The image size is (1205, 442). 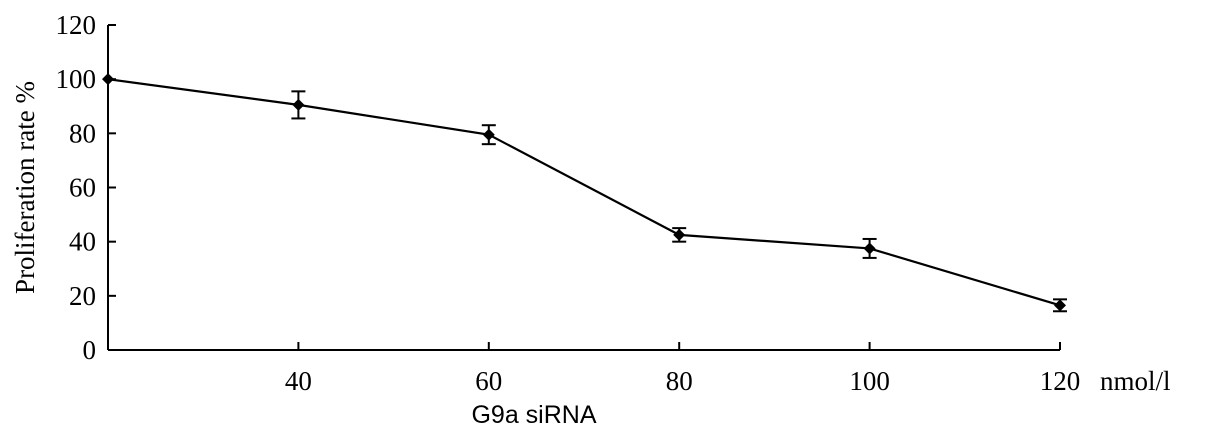 I want to click on x-axis-label: G9a siRNA, so click(x=533, y=415).